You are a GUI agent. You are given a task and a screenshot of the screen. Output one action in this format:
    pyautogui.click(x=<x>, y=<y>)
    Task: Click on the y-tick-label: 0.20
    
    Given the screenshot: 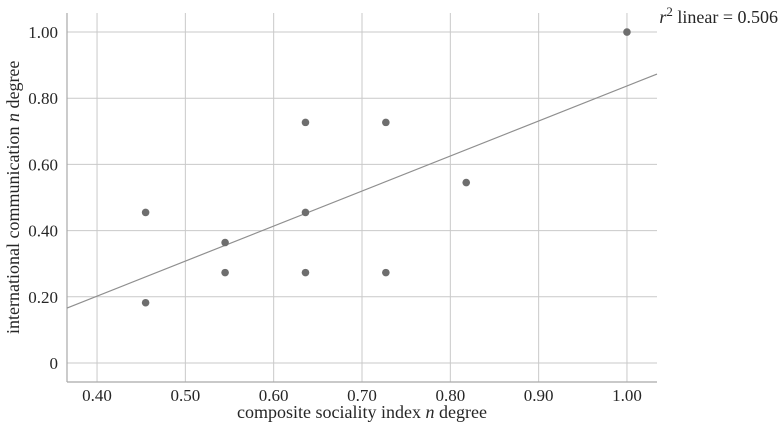 What is the action you would take?
    pyautogui.click(x=43, y=297)
    